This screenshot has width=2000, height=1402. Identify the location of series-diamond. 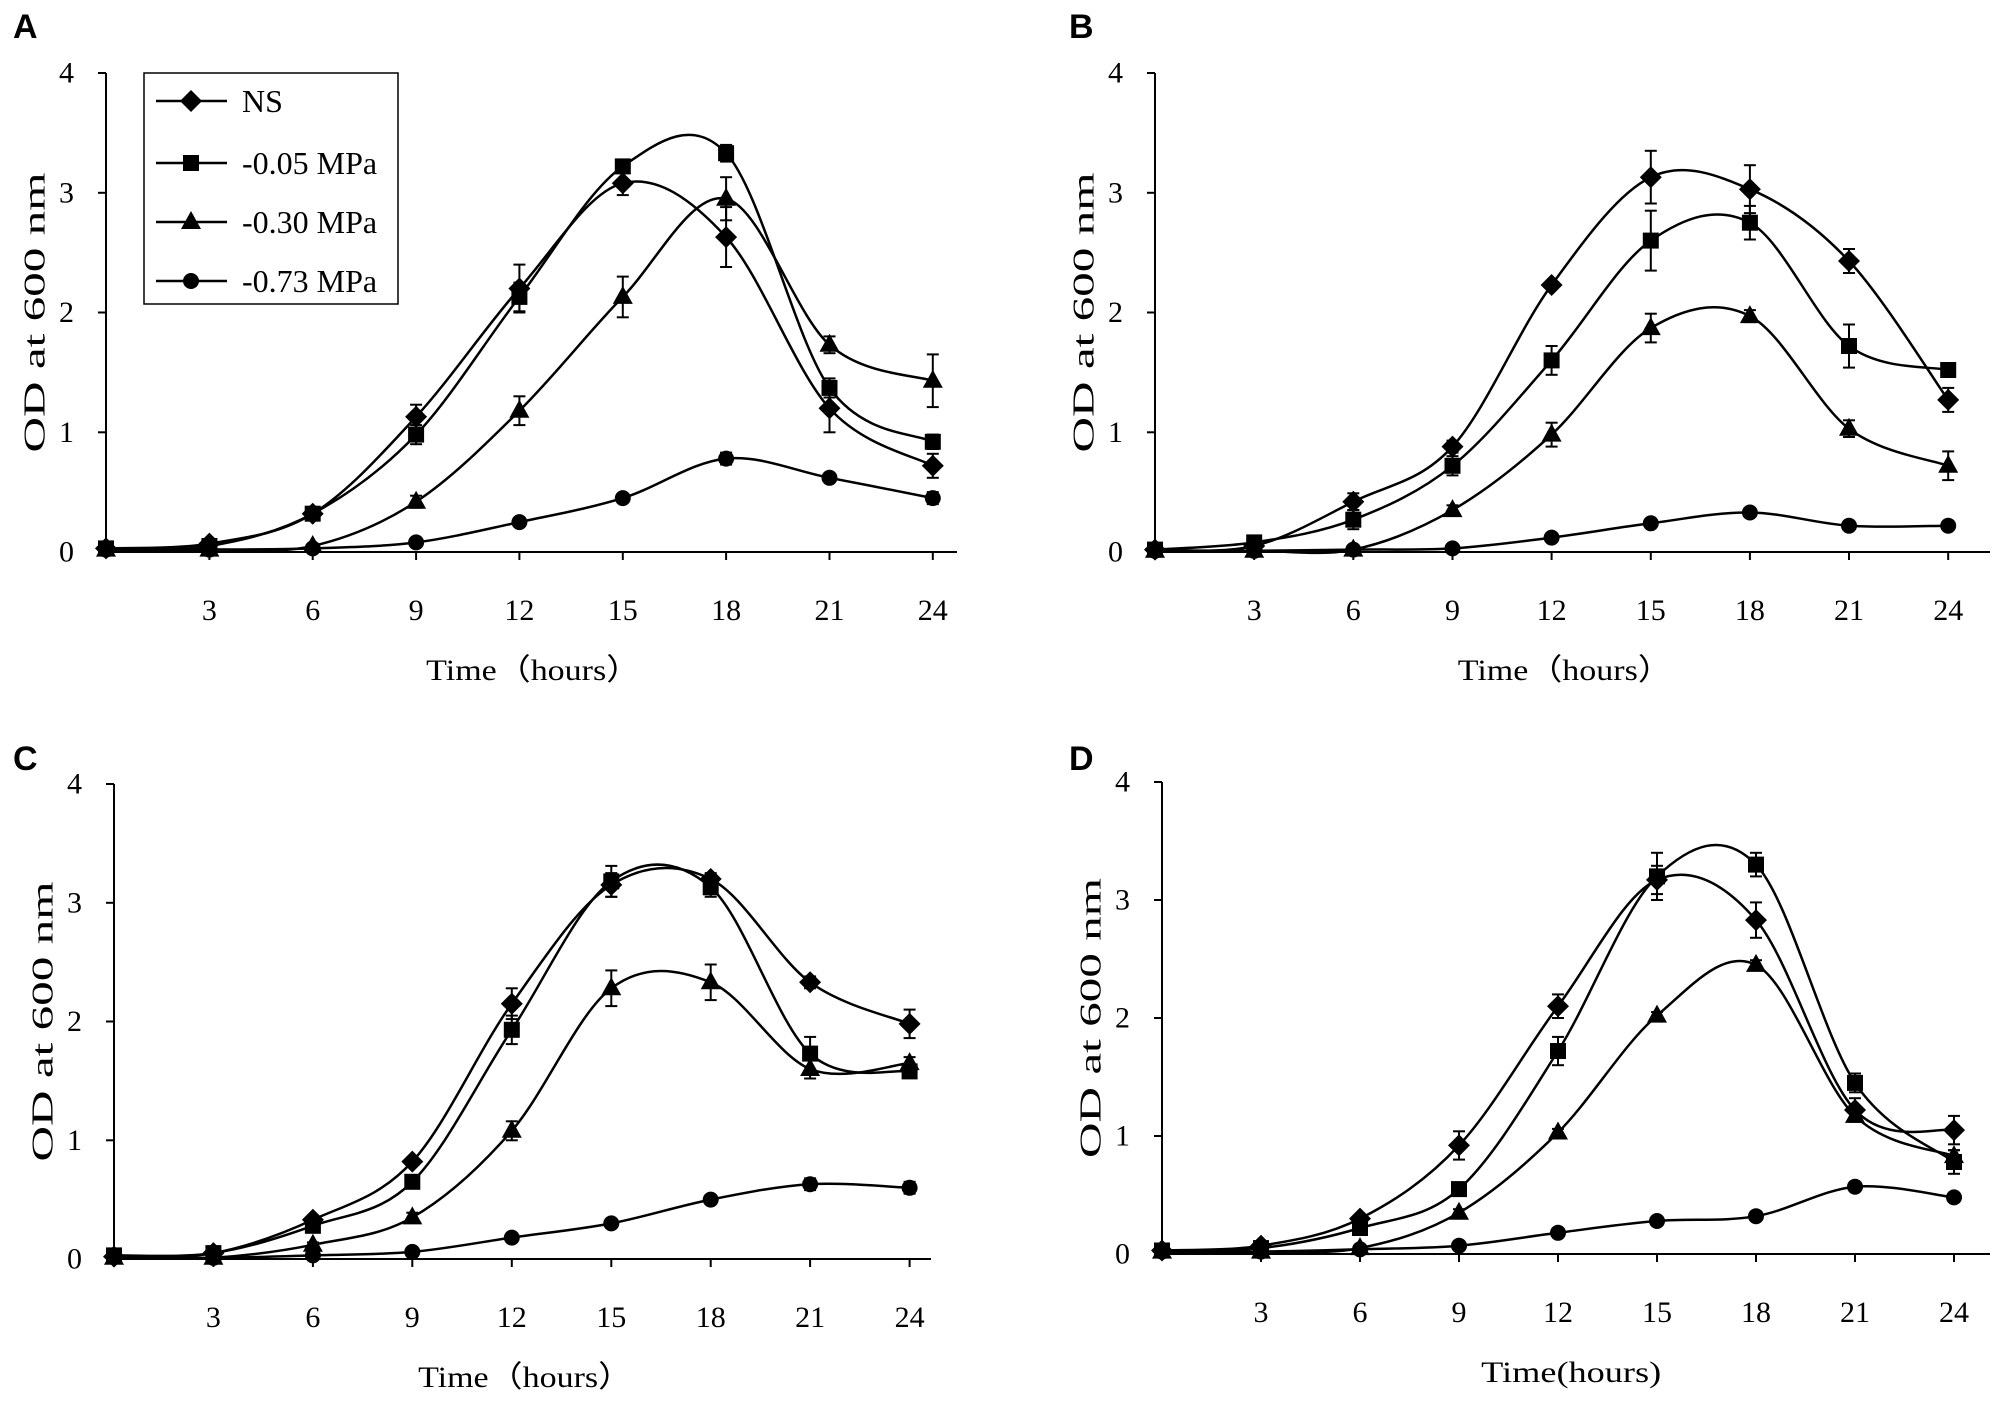
(512, 1067).